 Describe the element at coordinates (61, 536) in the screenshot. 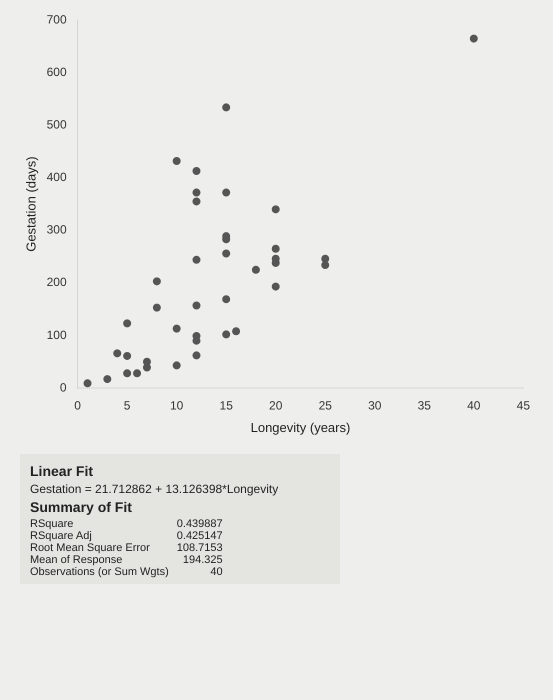

I see `text: RSquare Adj` at that location.